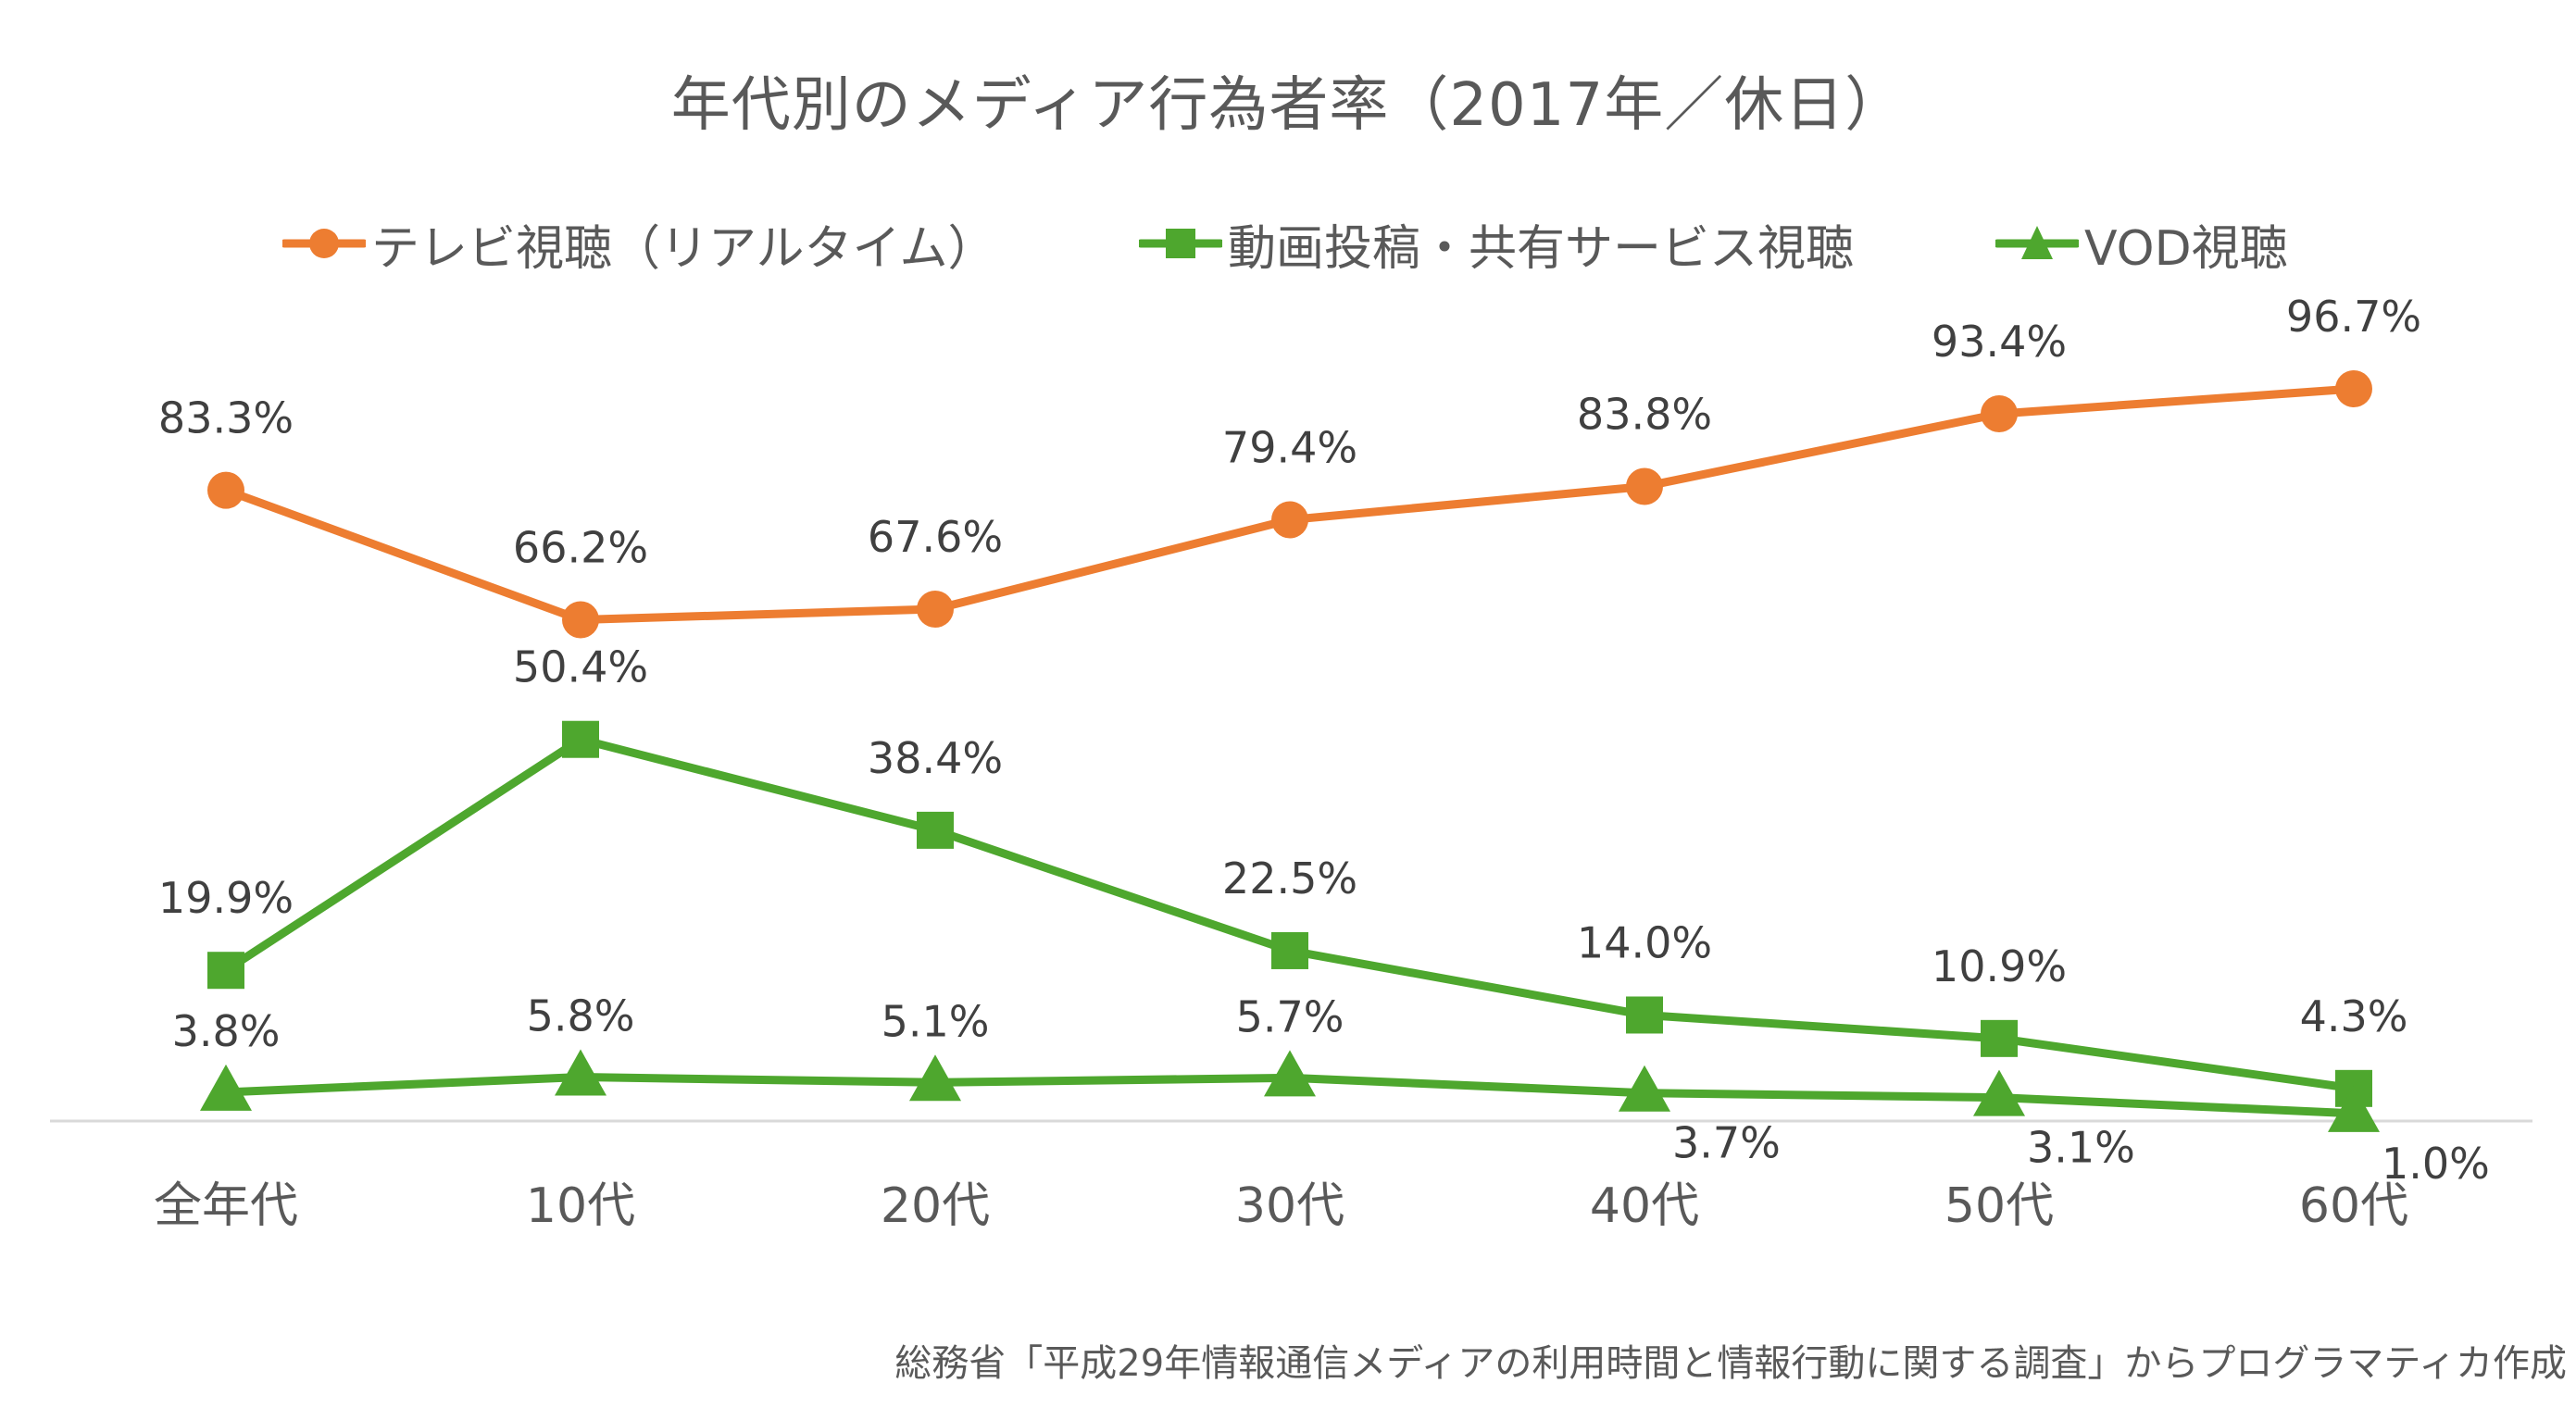  Describe the element at coordinates (324, 244) in the screenshot. I see `legend-marker-circle-icon` at that location.